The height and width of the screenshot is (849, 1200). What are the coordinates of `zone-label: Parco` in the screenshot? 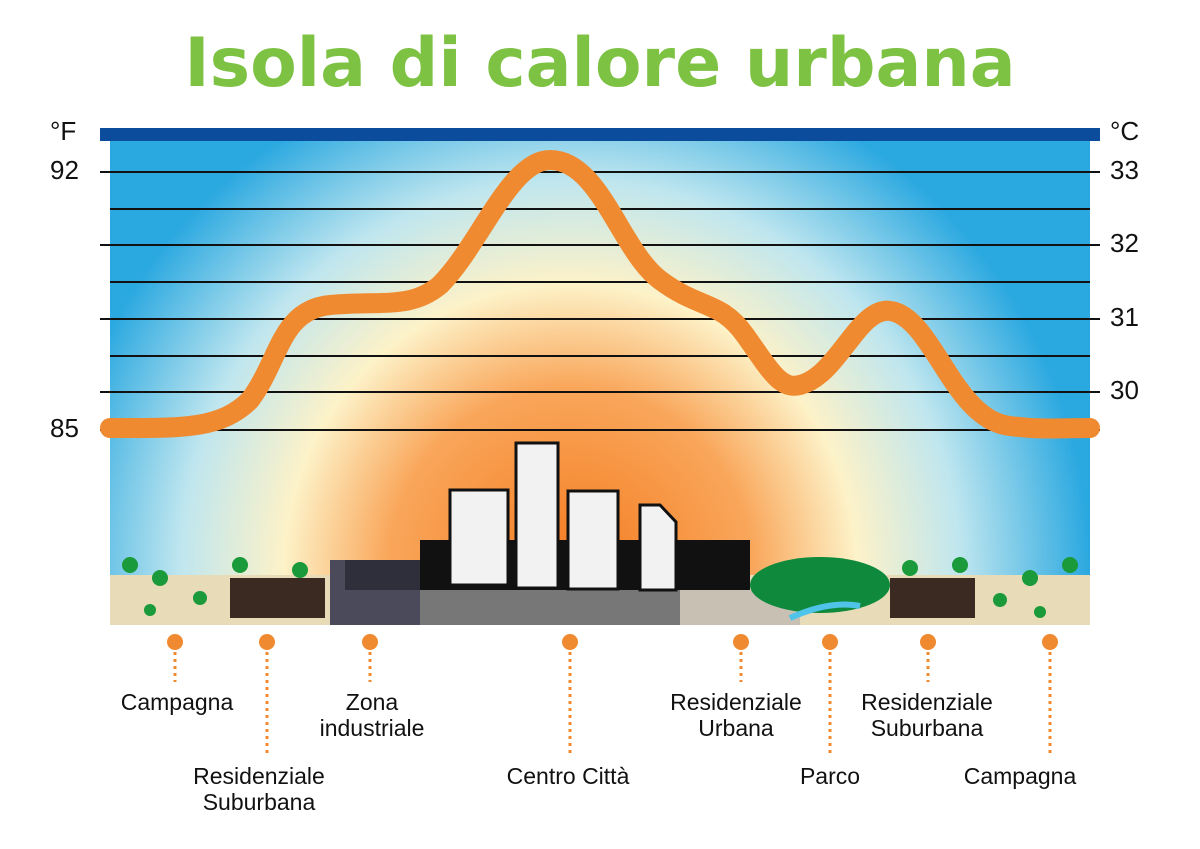 It's located at (830, 776).